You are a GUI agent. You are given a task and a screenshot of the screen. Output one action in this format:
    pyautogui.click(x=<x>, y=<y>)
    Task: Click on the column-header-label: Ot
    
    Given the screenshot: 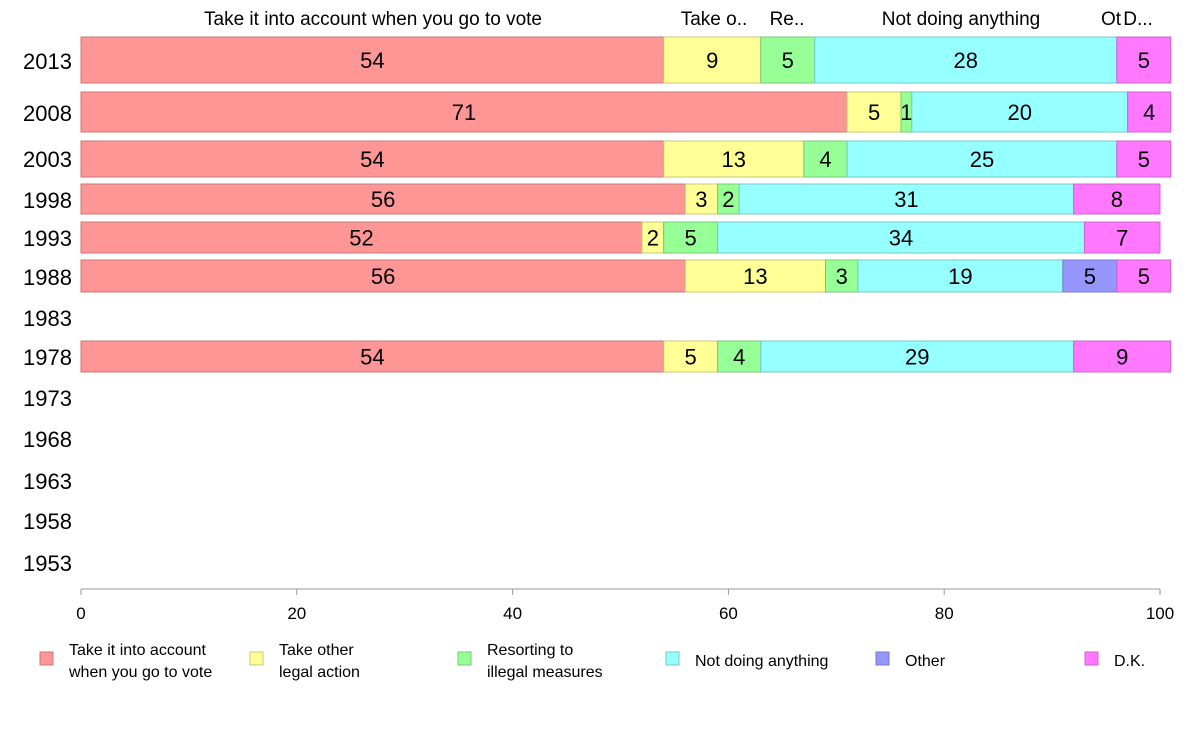 What is the action you would take?
    pyautogui.click(x=1111, y=19)
    